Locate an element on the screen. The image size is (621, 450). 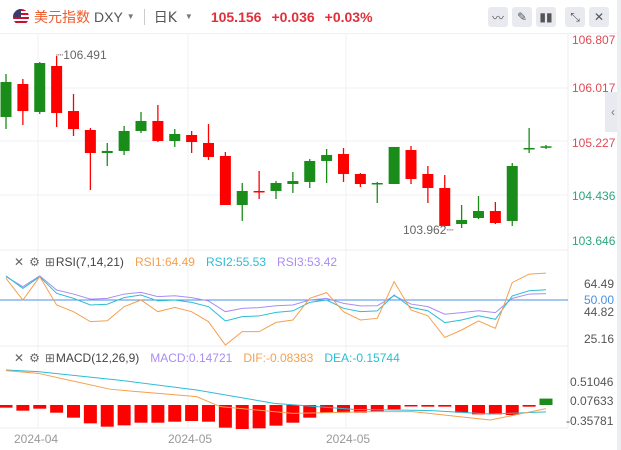
high-value: 106.491 is located at coordinates (85, 55).